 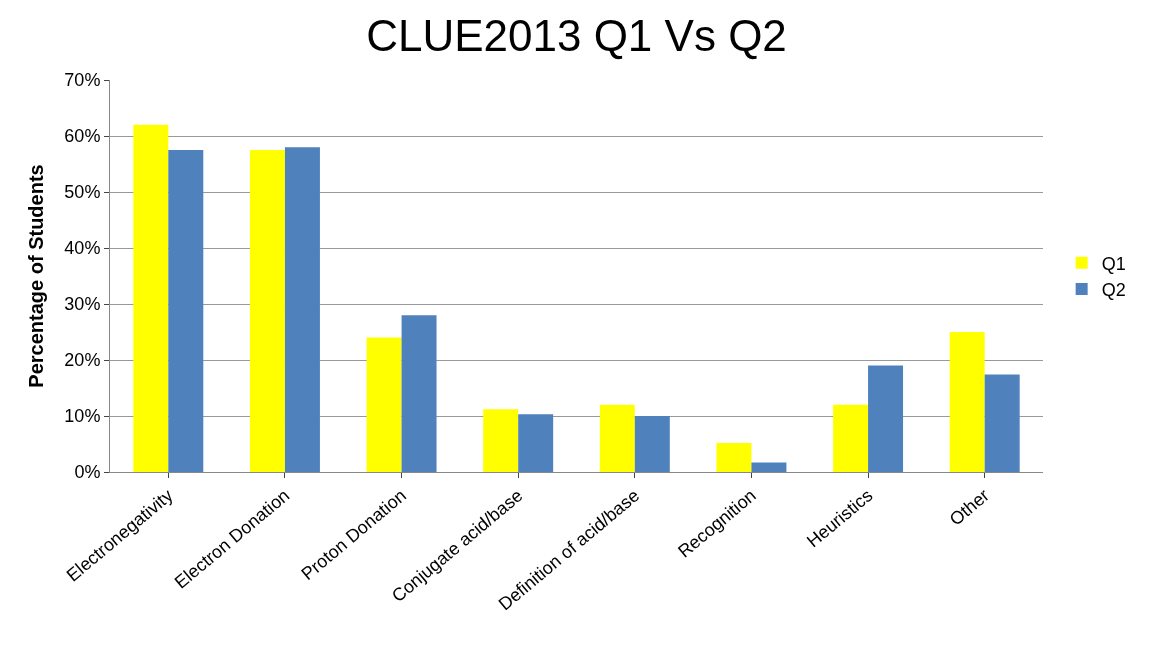 What do you see at coordinates (576, 35) in the screenshot?
I see `chart-title: CLUE2013 Q1 Vs Q2` at bounding box center [576, 35].